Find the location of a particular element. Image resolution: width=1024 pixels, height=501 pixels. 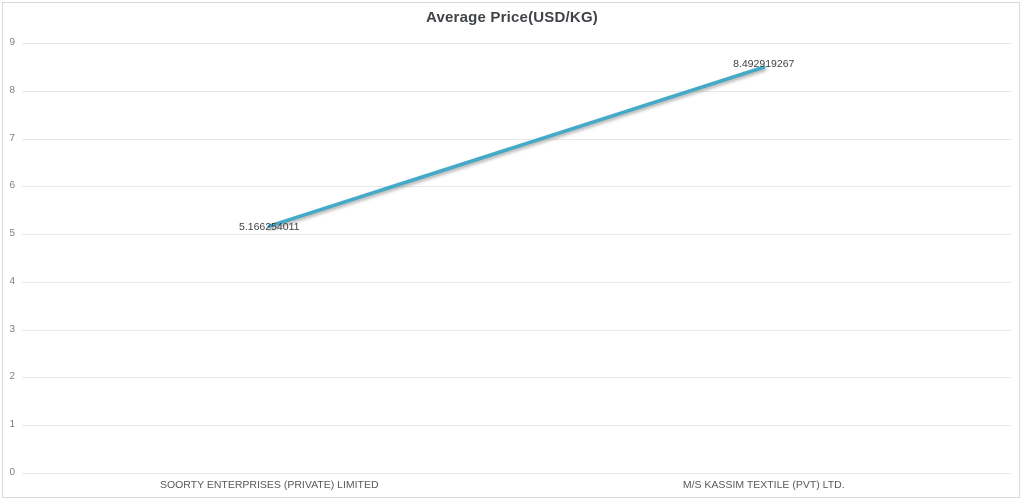

data-point-label: 8.492919267 is located at coordinates (764, 64).